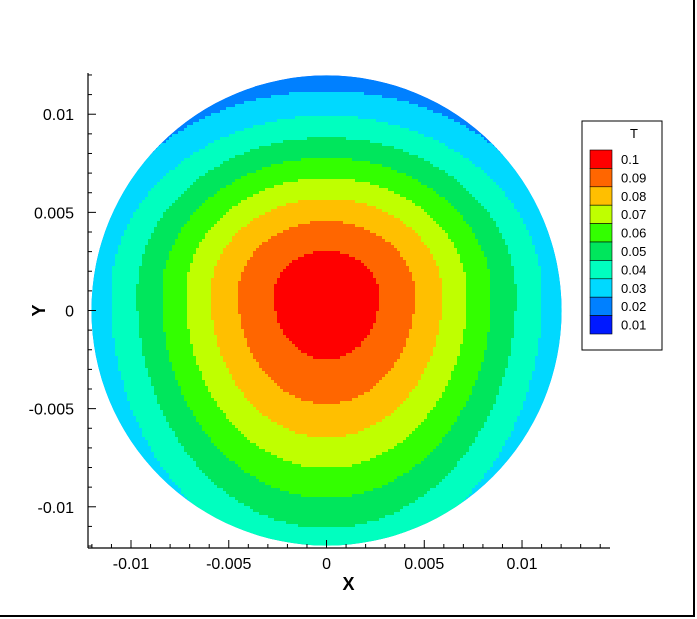 The width and height of the screenshot is (697, 619). Describe the element at coordinates (601, 251) in the screenshot. I see `legend-swatch` at that location.